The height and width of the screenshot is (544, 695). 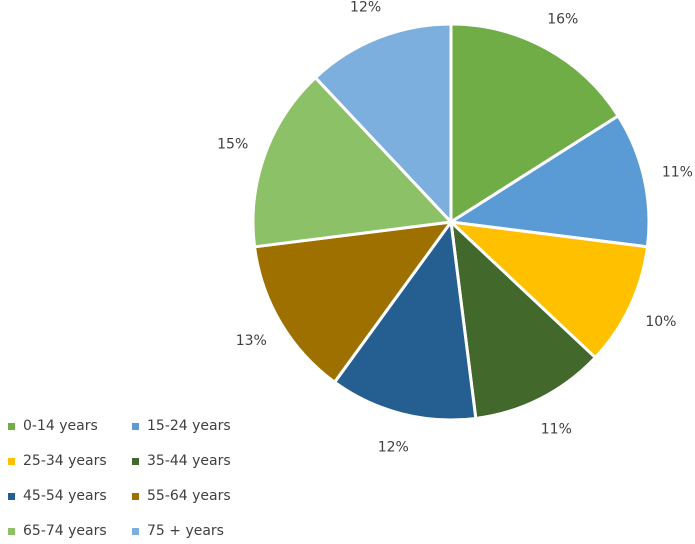 What do you see at coordinates (548, 181) in the screenshot?
I see `pie-slice-15-24-years` at bounding box center [548, 181].